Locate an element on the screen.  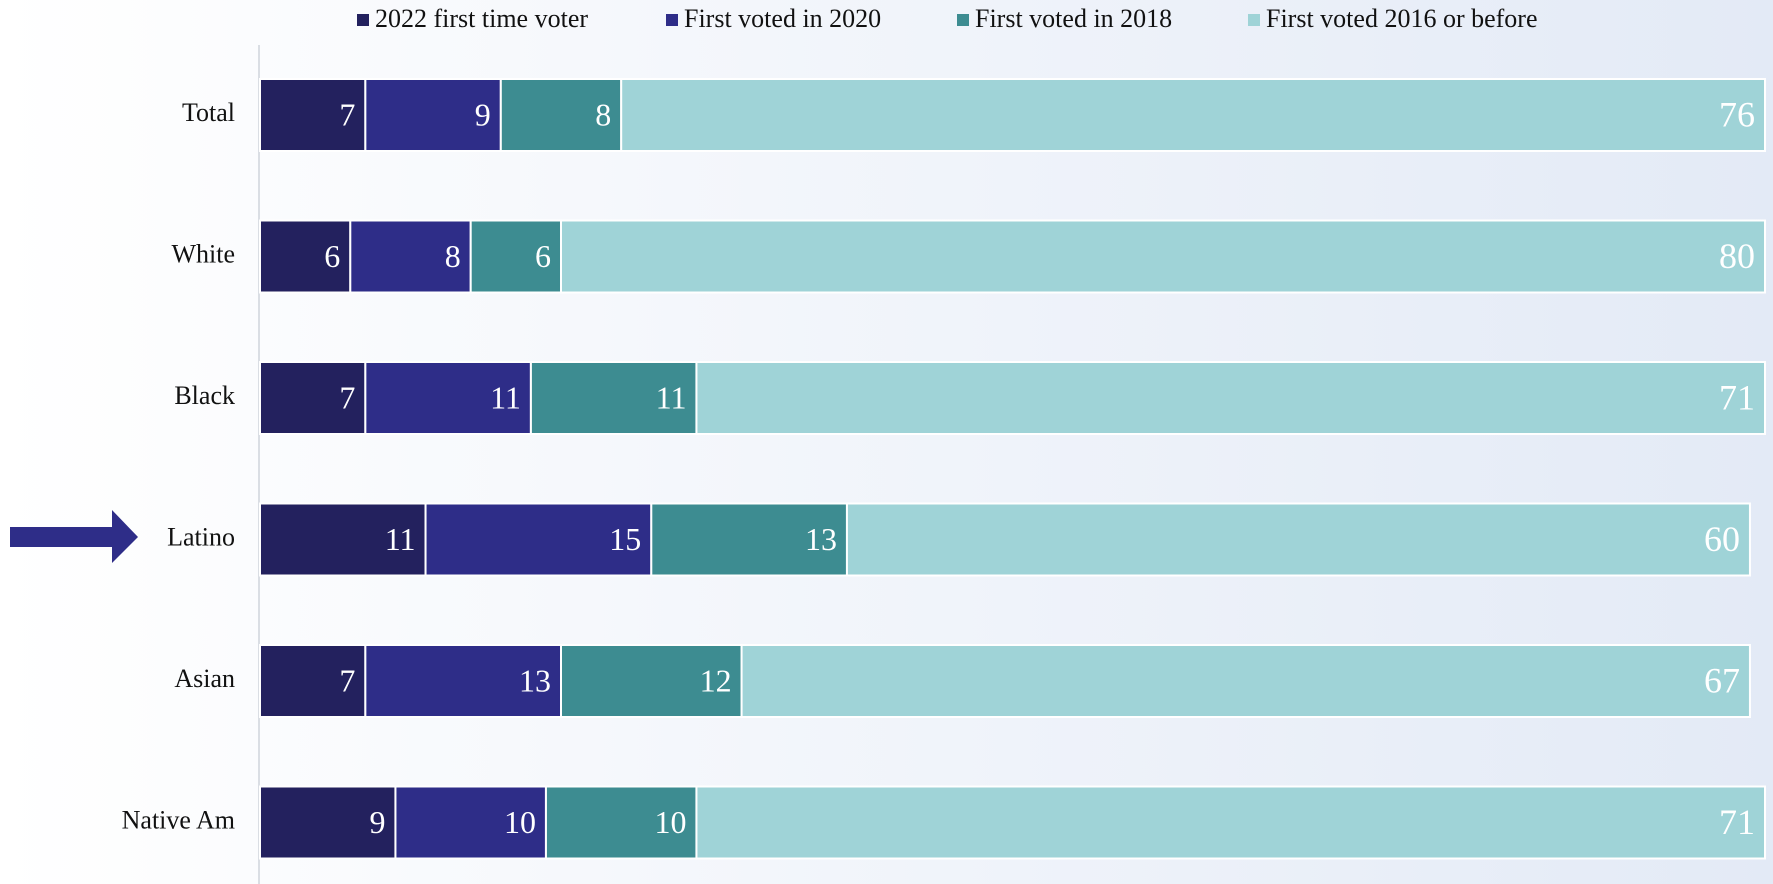
legend-label: First voted 2016 or before is located at coordinates (1402, 18).